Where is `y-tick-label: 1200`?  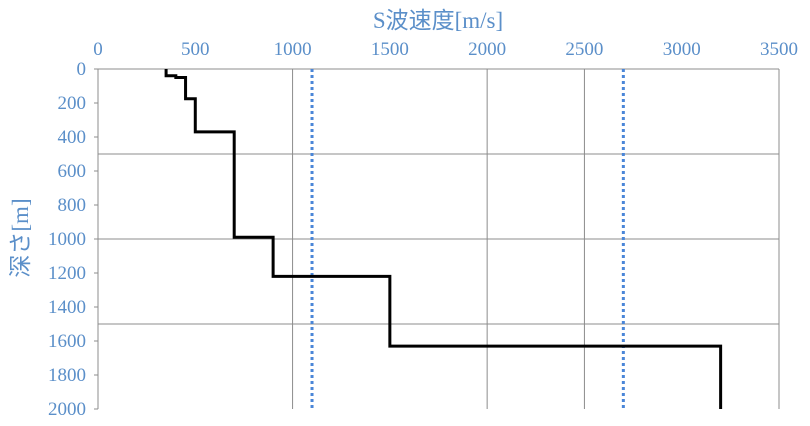 y-tick-label: 1200 is located at coordinates (67, 273).